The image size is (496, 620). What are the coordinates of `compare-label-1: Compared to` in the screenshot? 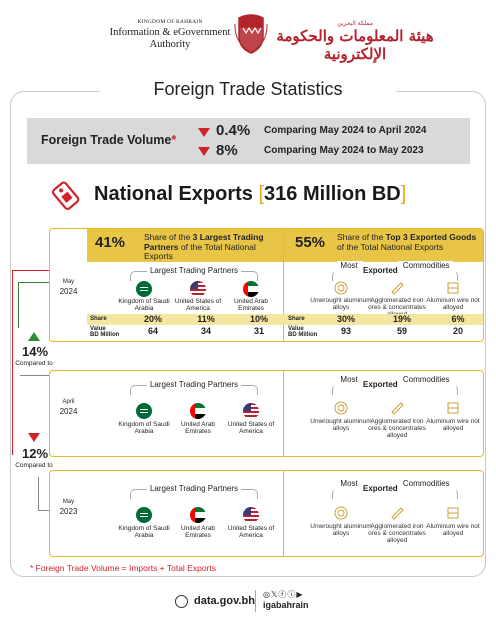 It's located at (34, 363).